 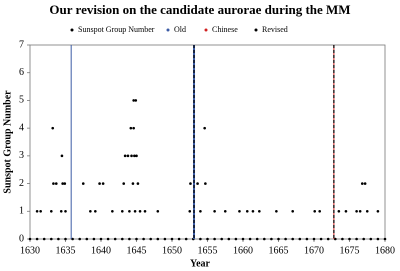 I want to click on legend-label: Old, so click(x=180, y=29).